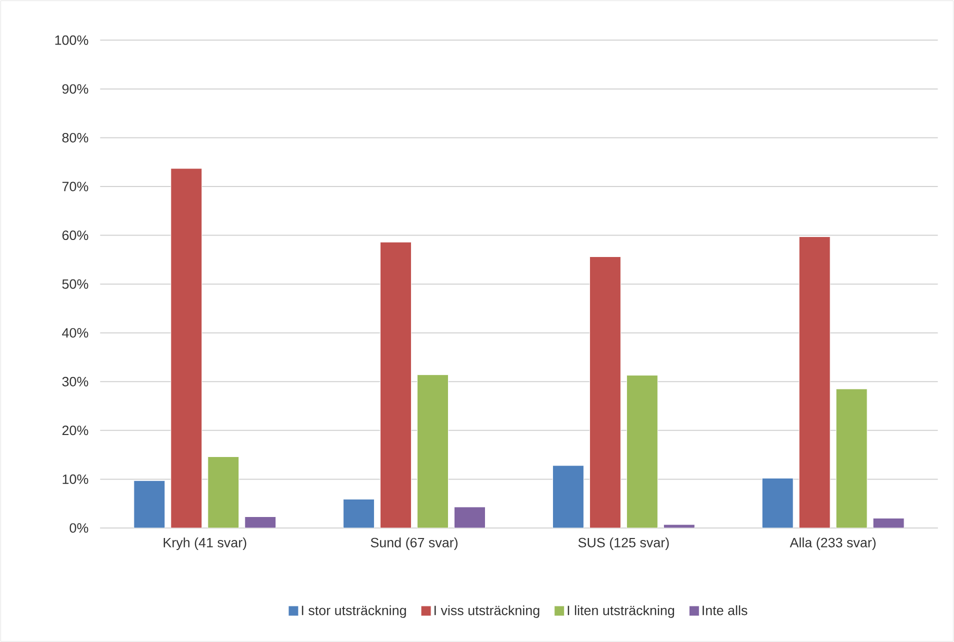 The width and height of the screenshot is (954, 642). Describe the element at coordinates (75, 137) in the screenshot. I see `y-tick-label: 80%` at that location.